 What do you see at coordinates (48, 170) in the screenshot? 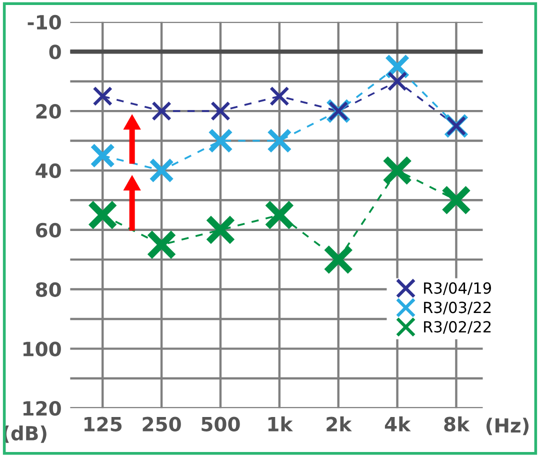
I see `y-tick-label: 40` at bounding box center [48, 170].